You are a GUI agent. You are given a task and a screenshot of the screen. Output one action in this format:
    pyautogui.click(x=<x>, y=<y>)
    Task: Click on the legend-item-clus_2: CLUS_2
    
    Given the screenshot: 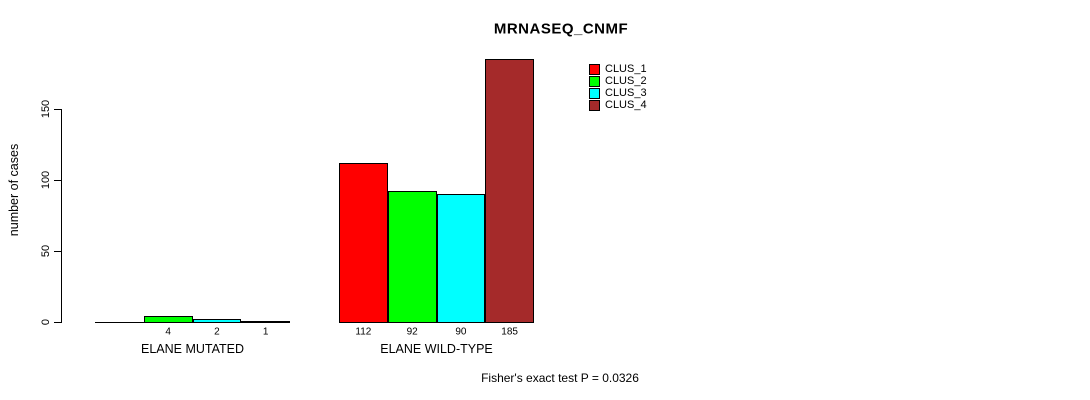 What is the action you would take?
    pyautogui.click(x=618, y=81)
    